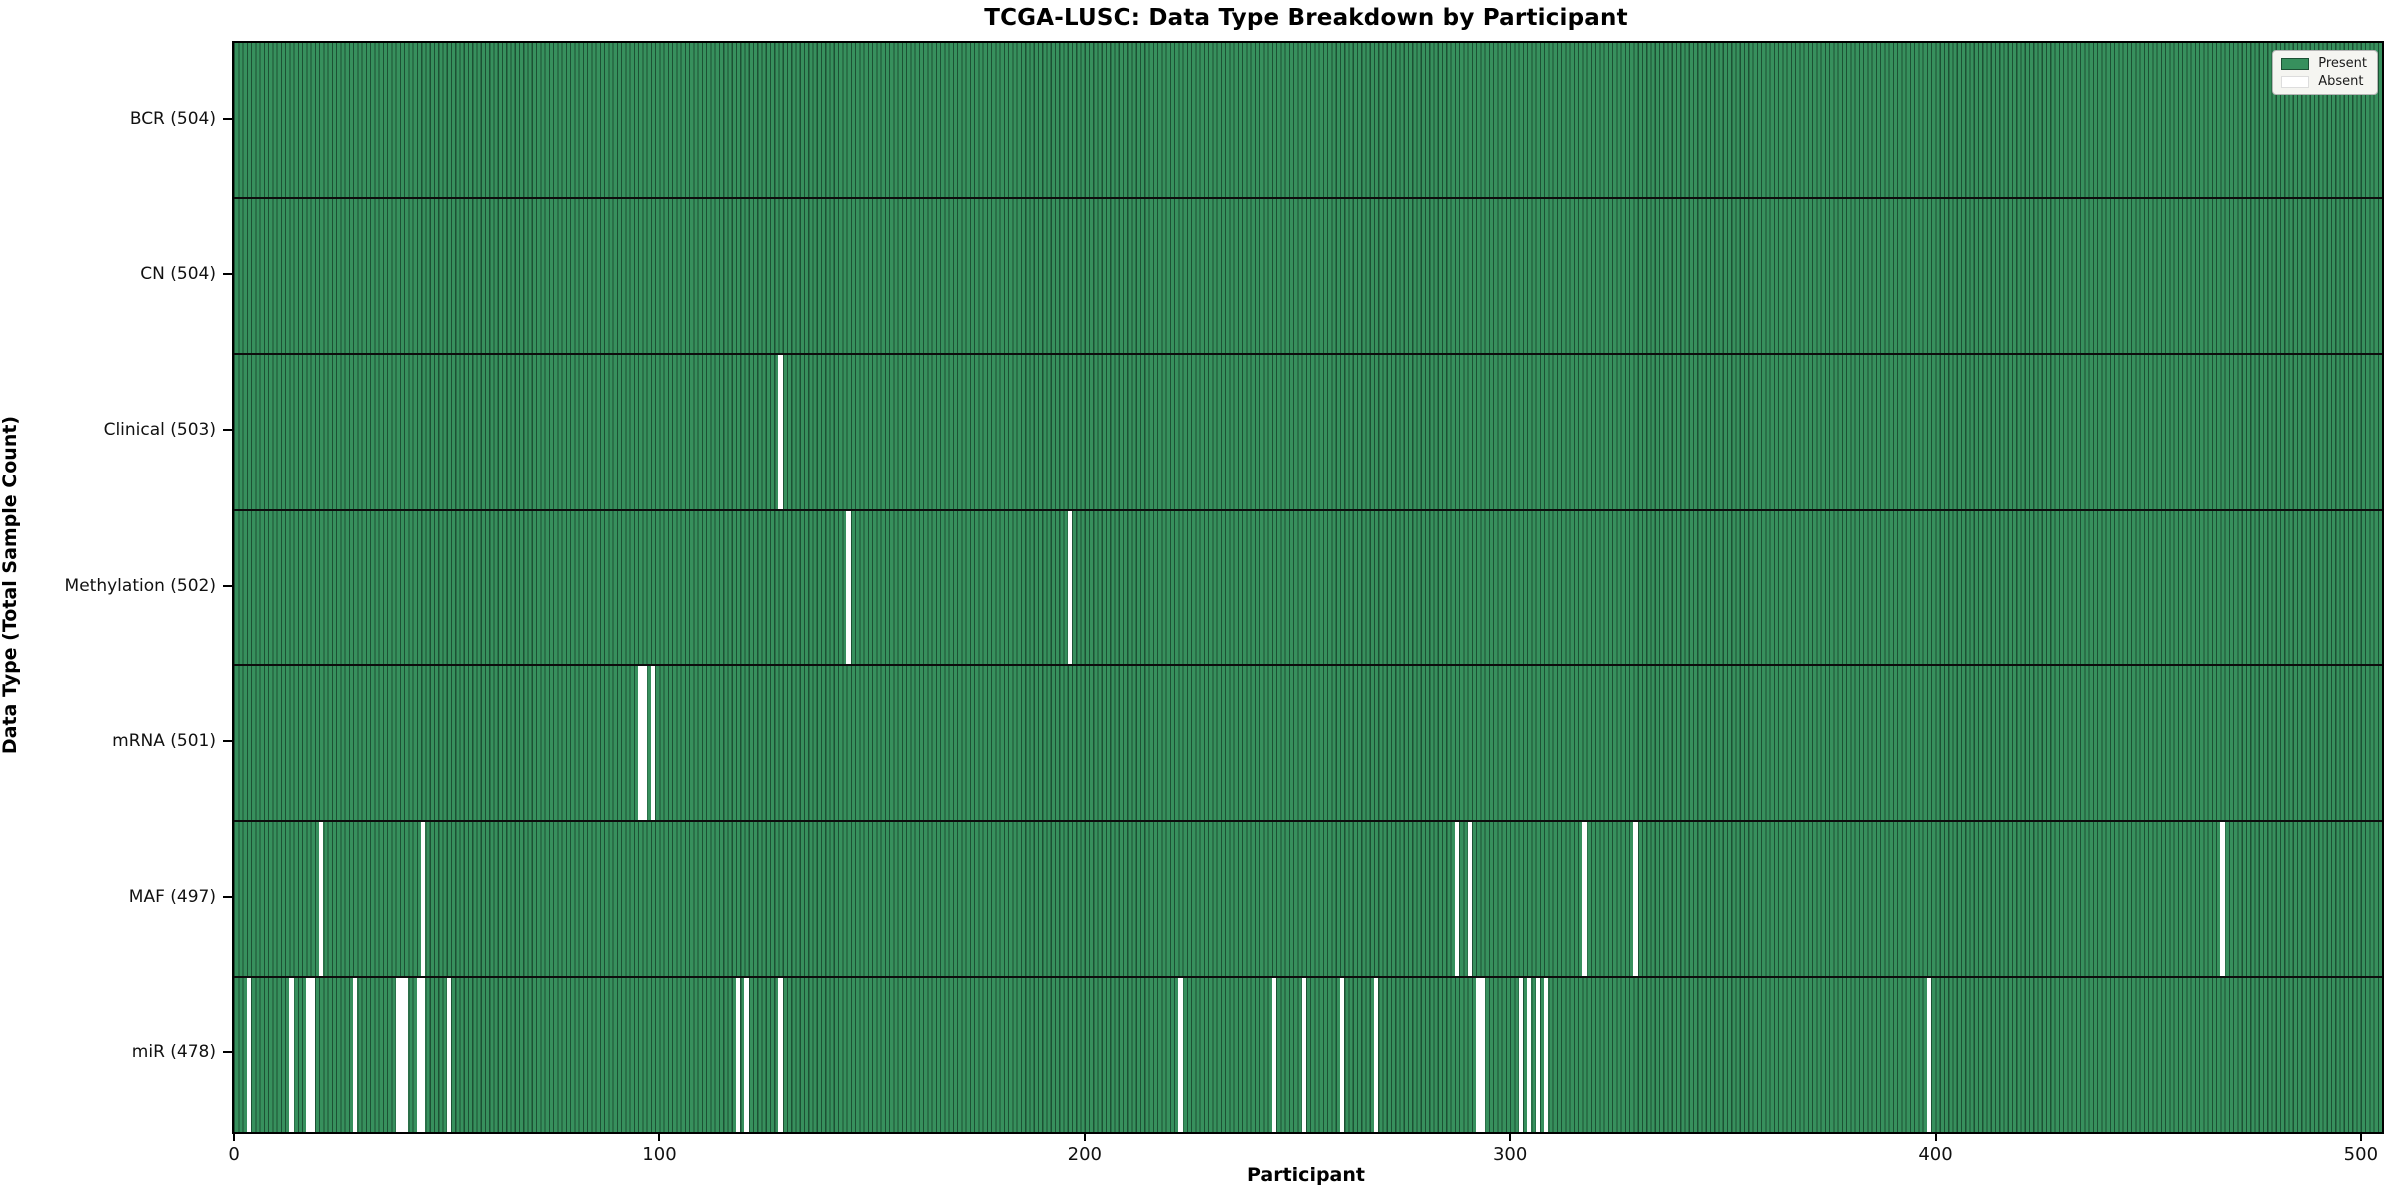 Image resolution: width=2400 pixels, height=1200 pixels. I want to click on legend: Present Absent, so click(2325, 72).